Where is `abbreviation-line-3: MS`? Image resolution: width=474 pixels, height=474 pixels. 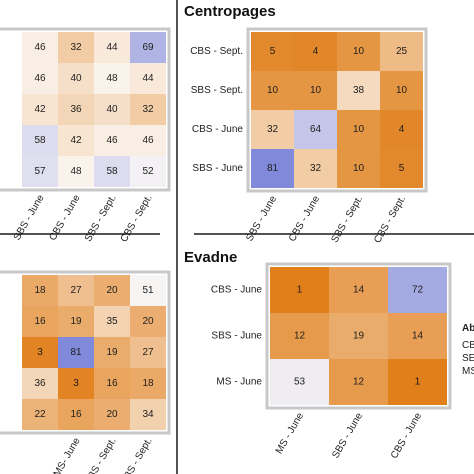
abbreviation-line-3: MS is located at coordinates (468, 371).